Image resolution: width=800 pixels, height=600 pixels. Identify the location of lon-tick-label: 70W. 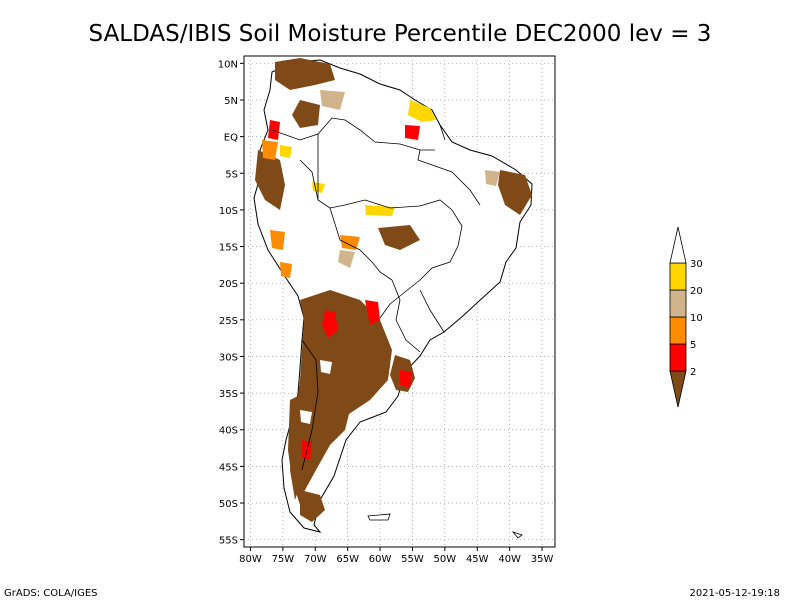
(315, 559).